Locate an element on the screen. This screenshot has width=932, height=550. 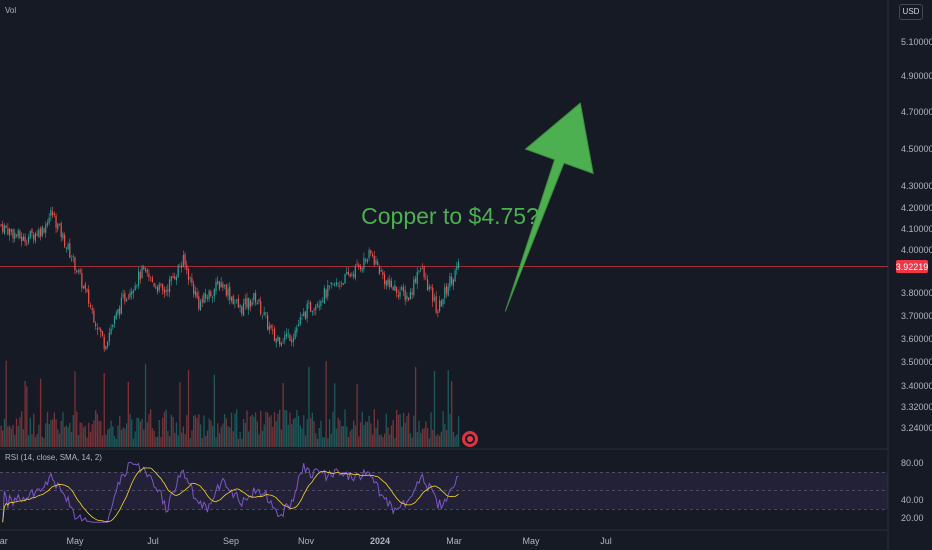
rsi-tick-label: 20.00 is located at coordinates (912, 518).